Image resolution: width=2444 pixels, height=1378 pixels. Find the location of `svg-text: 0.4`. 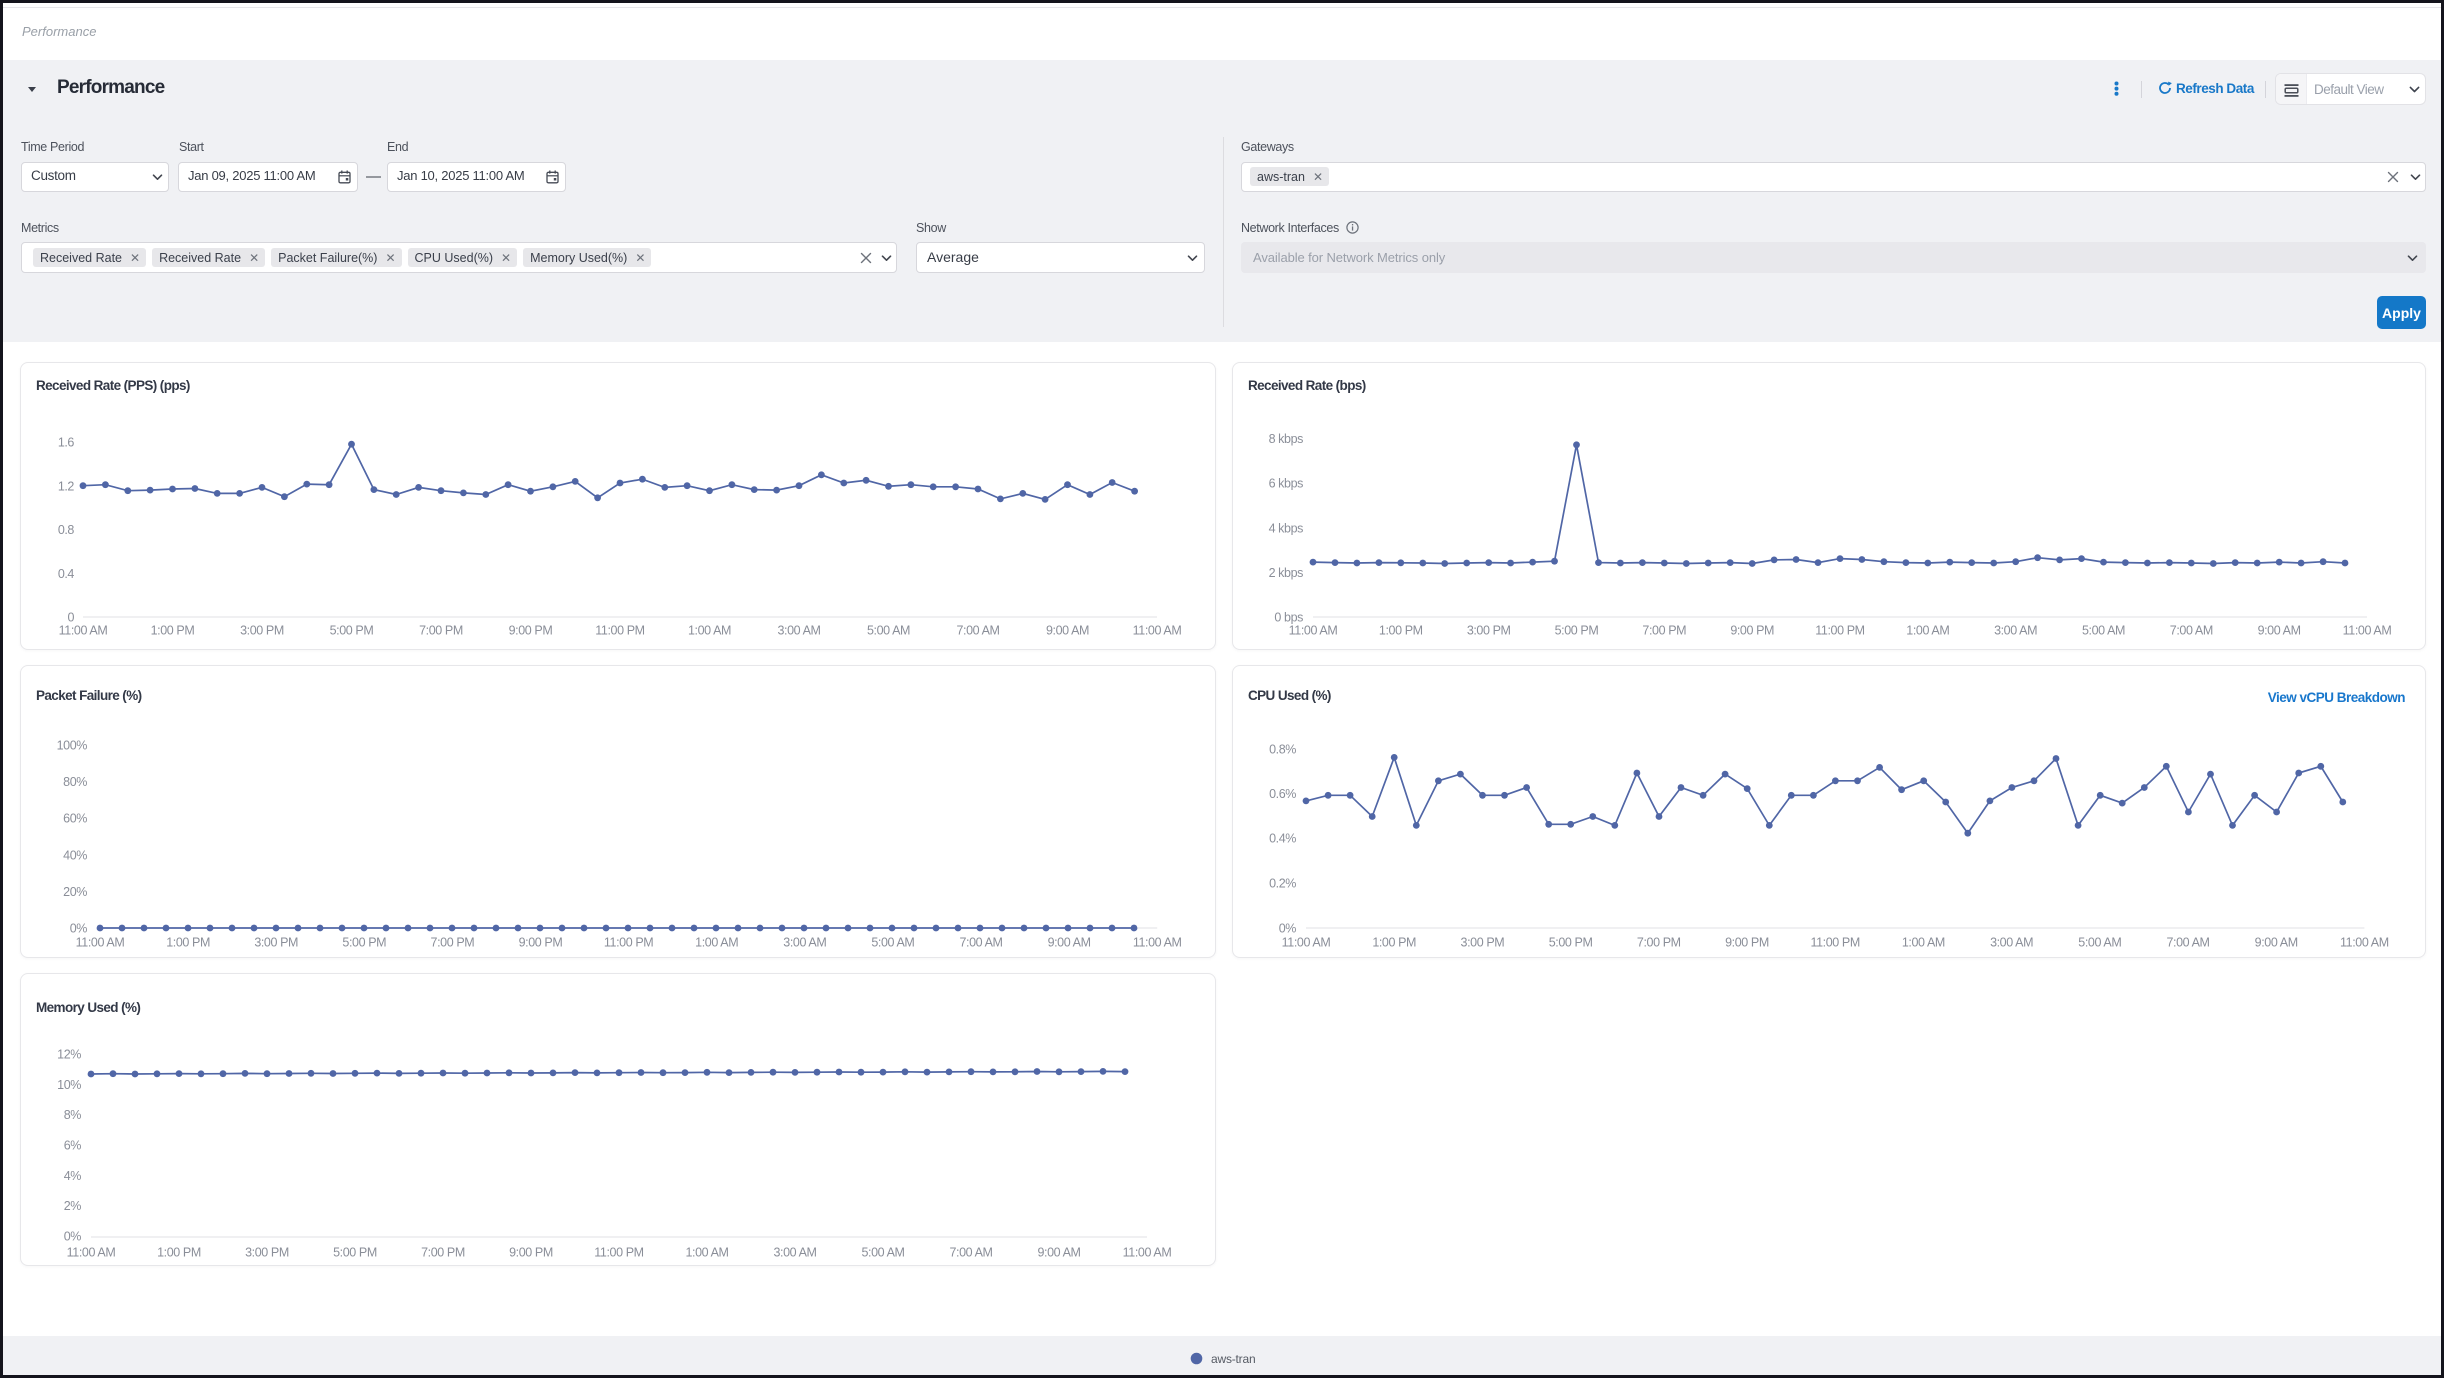

svg-text: 0.4 is located at coordinates (66, 574).